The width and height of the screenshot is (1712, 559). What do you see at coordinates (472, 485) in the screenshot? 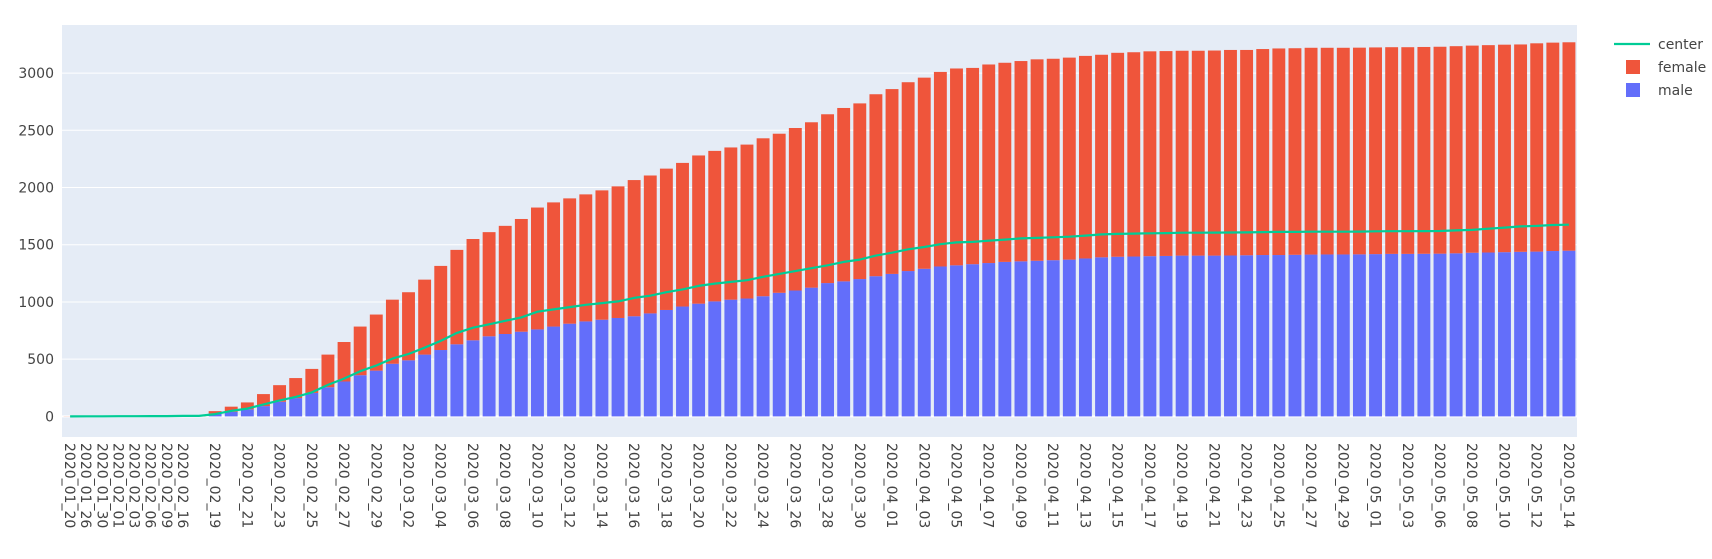
I see `x-tick-label: 2020_03_06` at bounding box center [472, 485].